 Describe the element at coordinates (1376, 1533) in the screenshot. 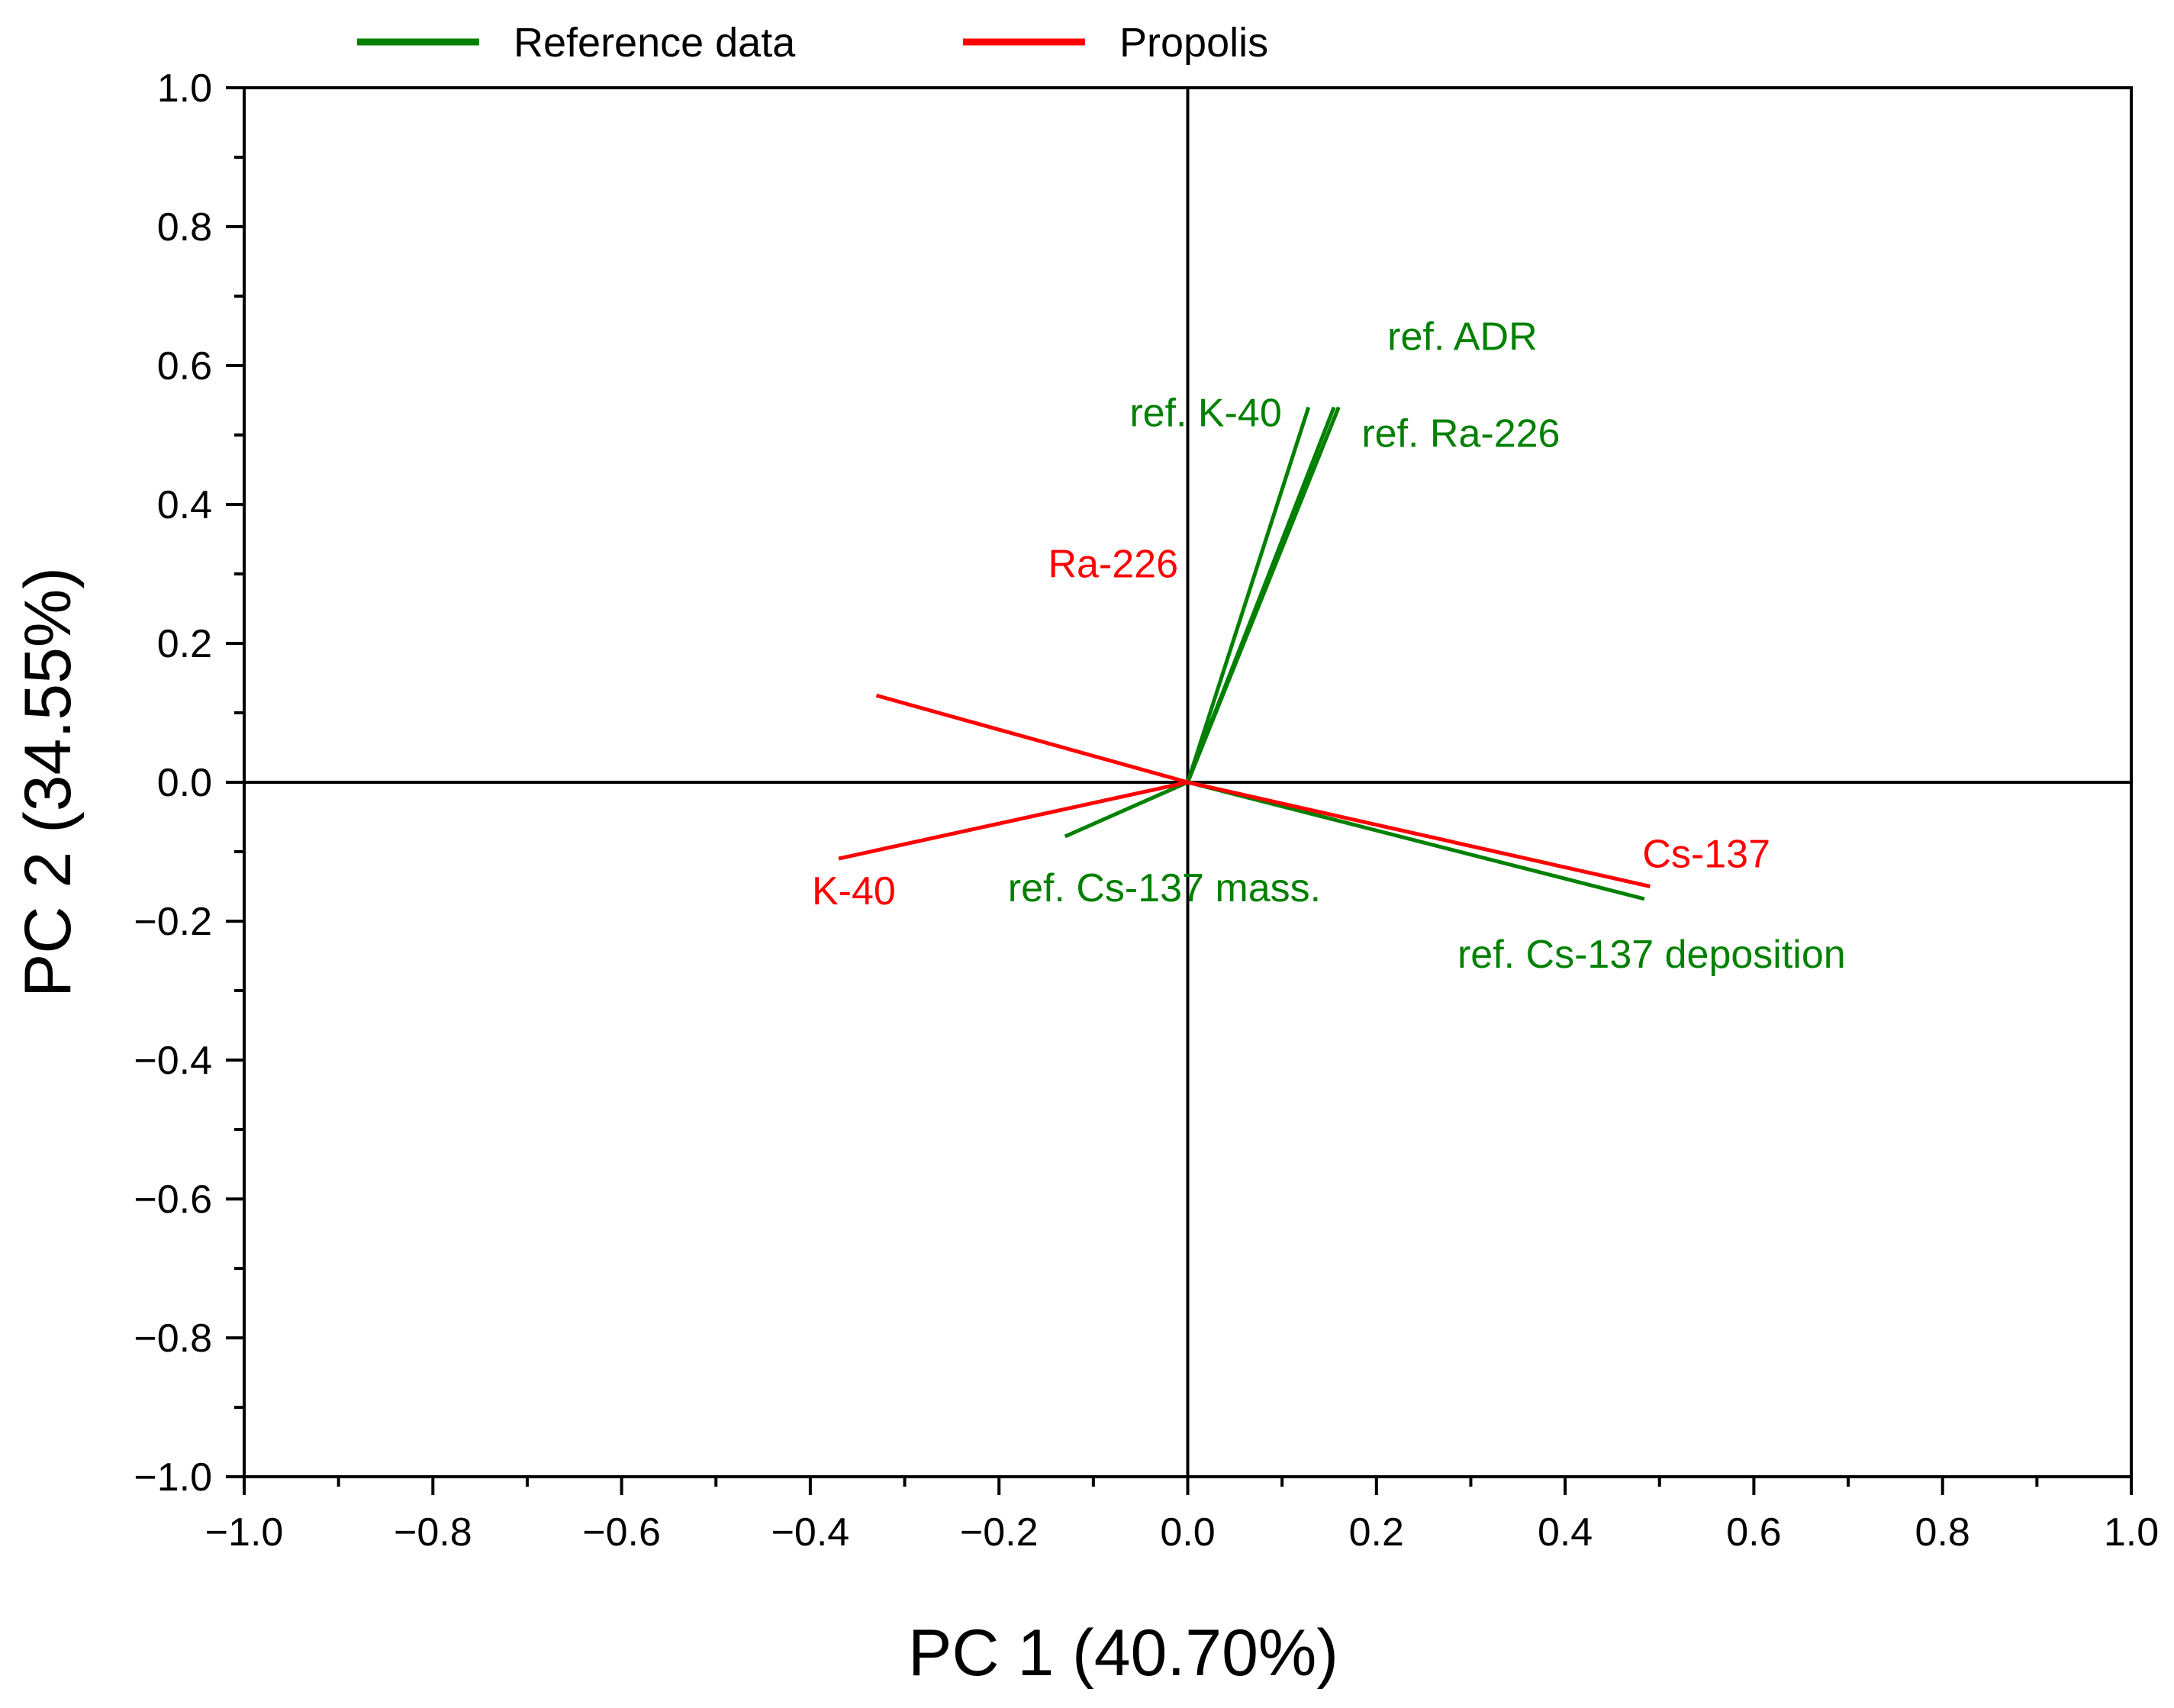

I see `x-tick-label: 0.2` at that location.